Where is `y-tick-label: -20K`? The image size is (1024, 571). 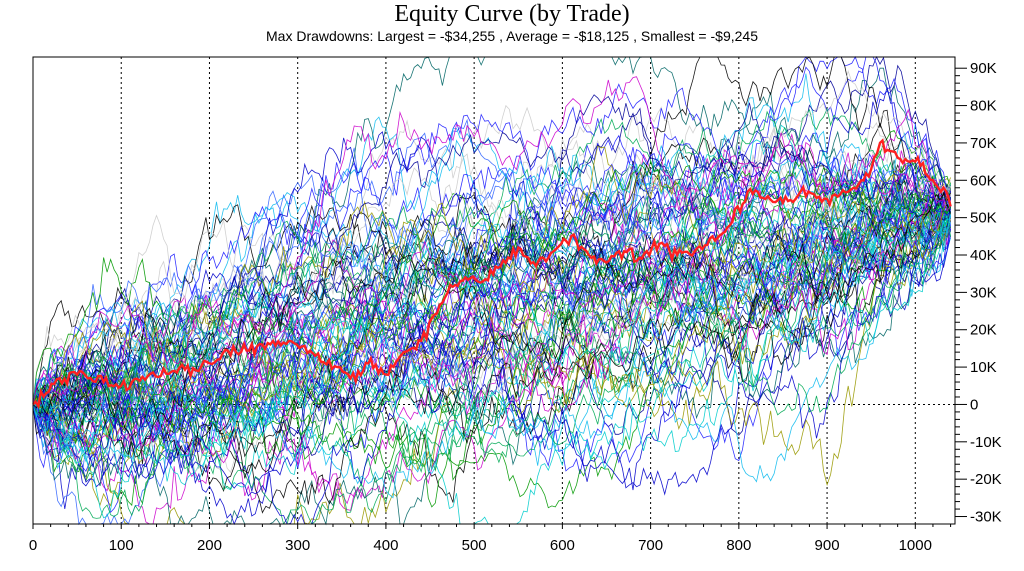
y-tick-label: -20K is located at coordinates (986, 479).